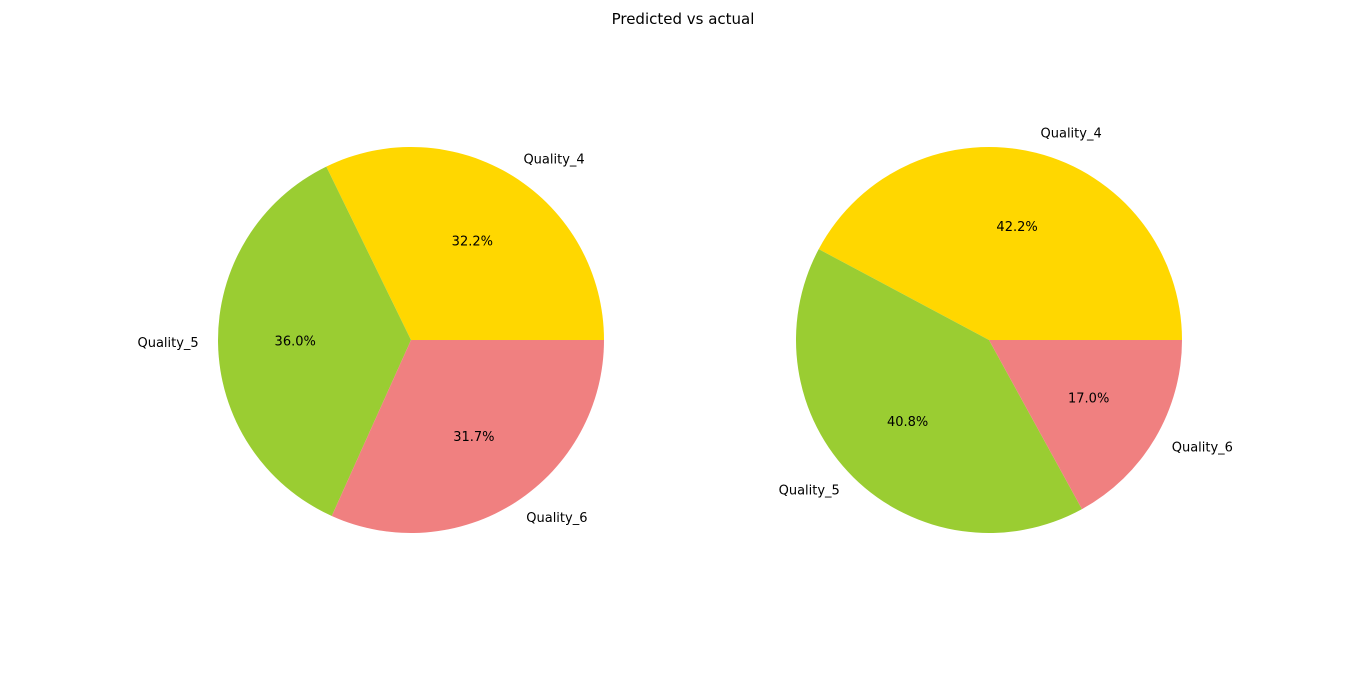 Image resolution: width=1366 pixels, height=674 pixels. Describe the element at coordinates (907, 422) in the screenshot. I see `pie-2-percent-label: 40.8%` at that location.